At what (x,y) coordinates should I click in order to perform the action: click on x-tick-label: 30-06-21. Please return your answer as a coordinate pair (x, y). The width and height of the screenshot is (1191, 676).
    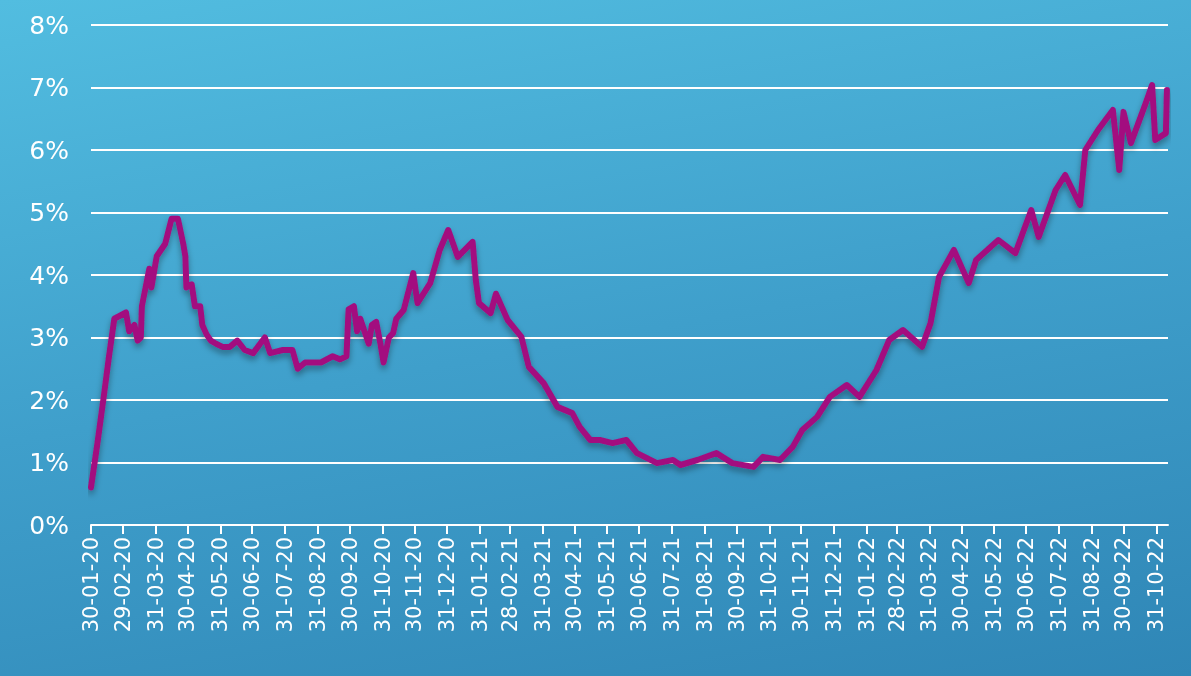
    Looking at the image, I should click on (639, 585).